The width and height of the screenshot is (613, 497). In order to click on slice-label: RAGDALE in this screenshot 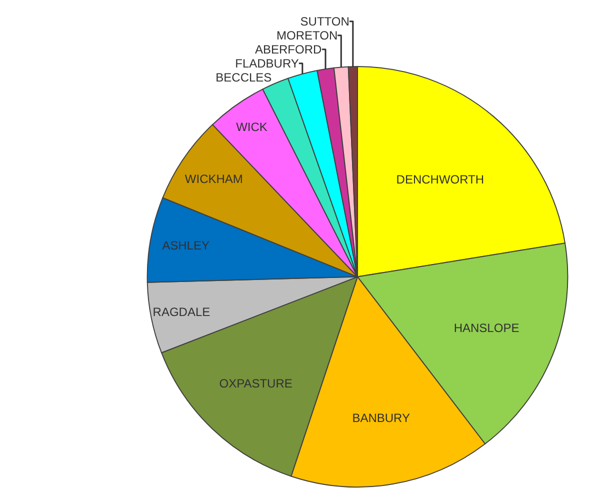, I will do `click(181, 312)`.